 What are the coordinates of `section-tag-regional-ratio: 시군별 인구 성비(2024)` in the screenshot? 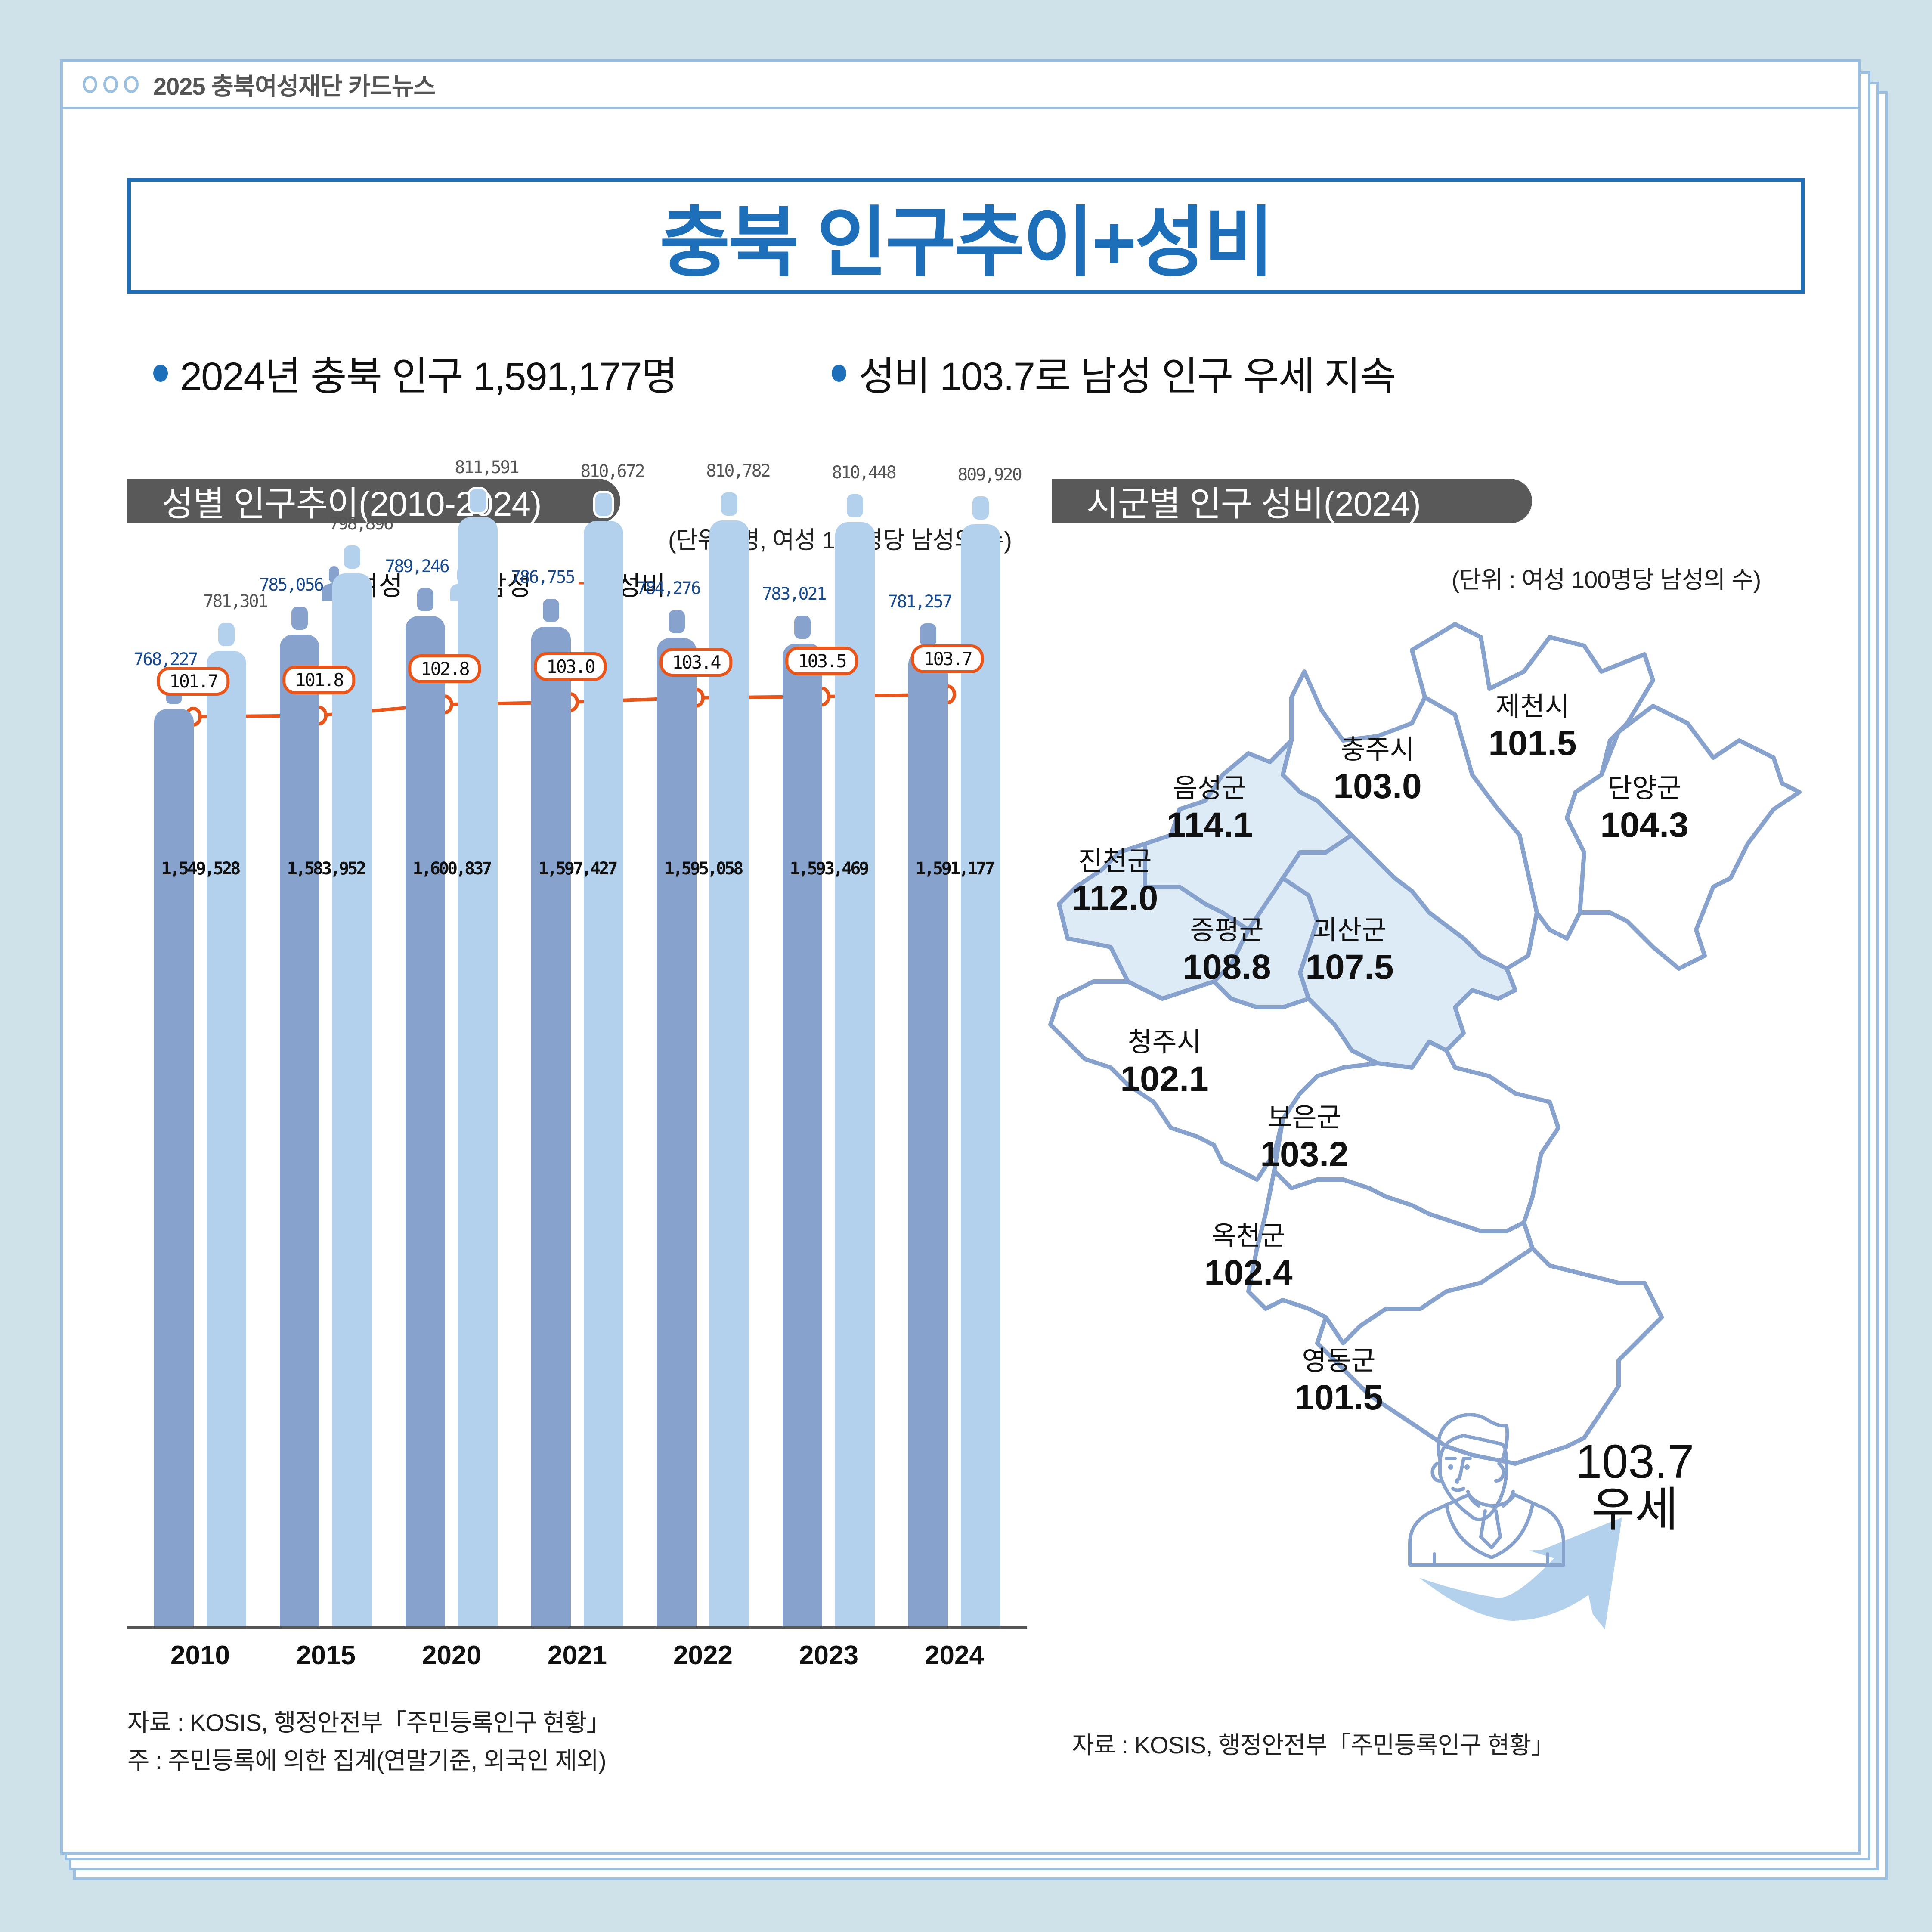 It's located at (1292, 501).